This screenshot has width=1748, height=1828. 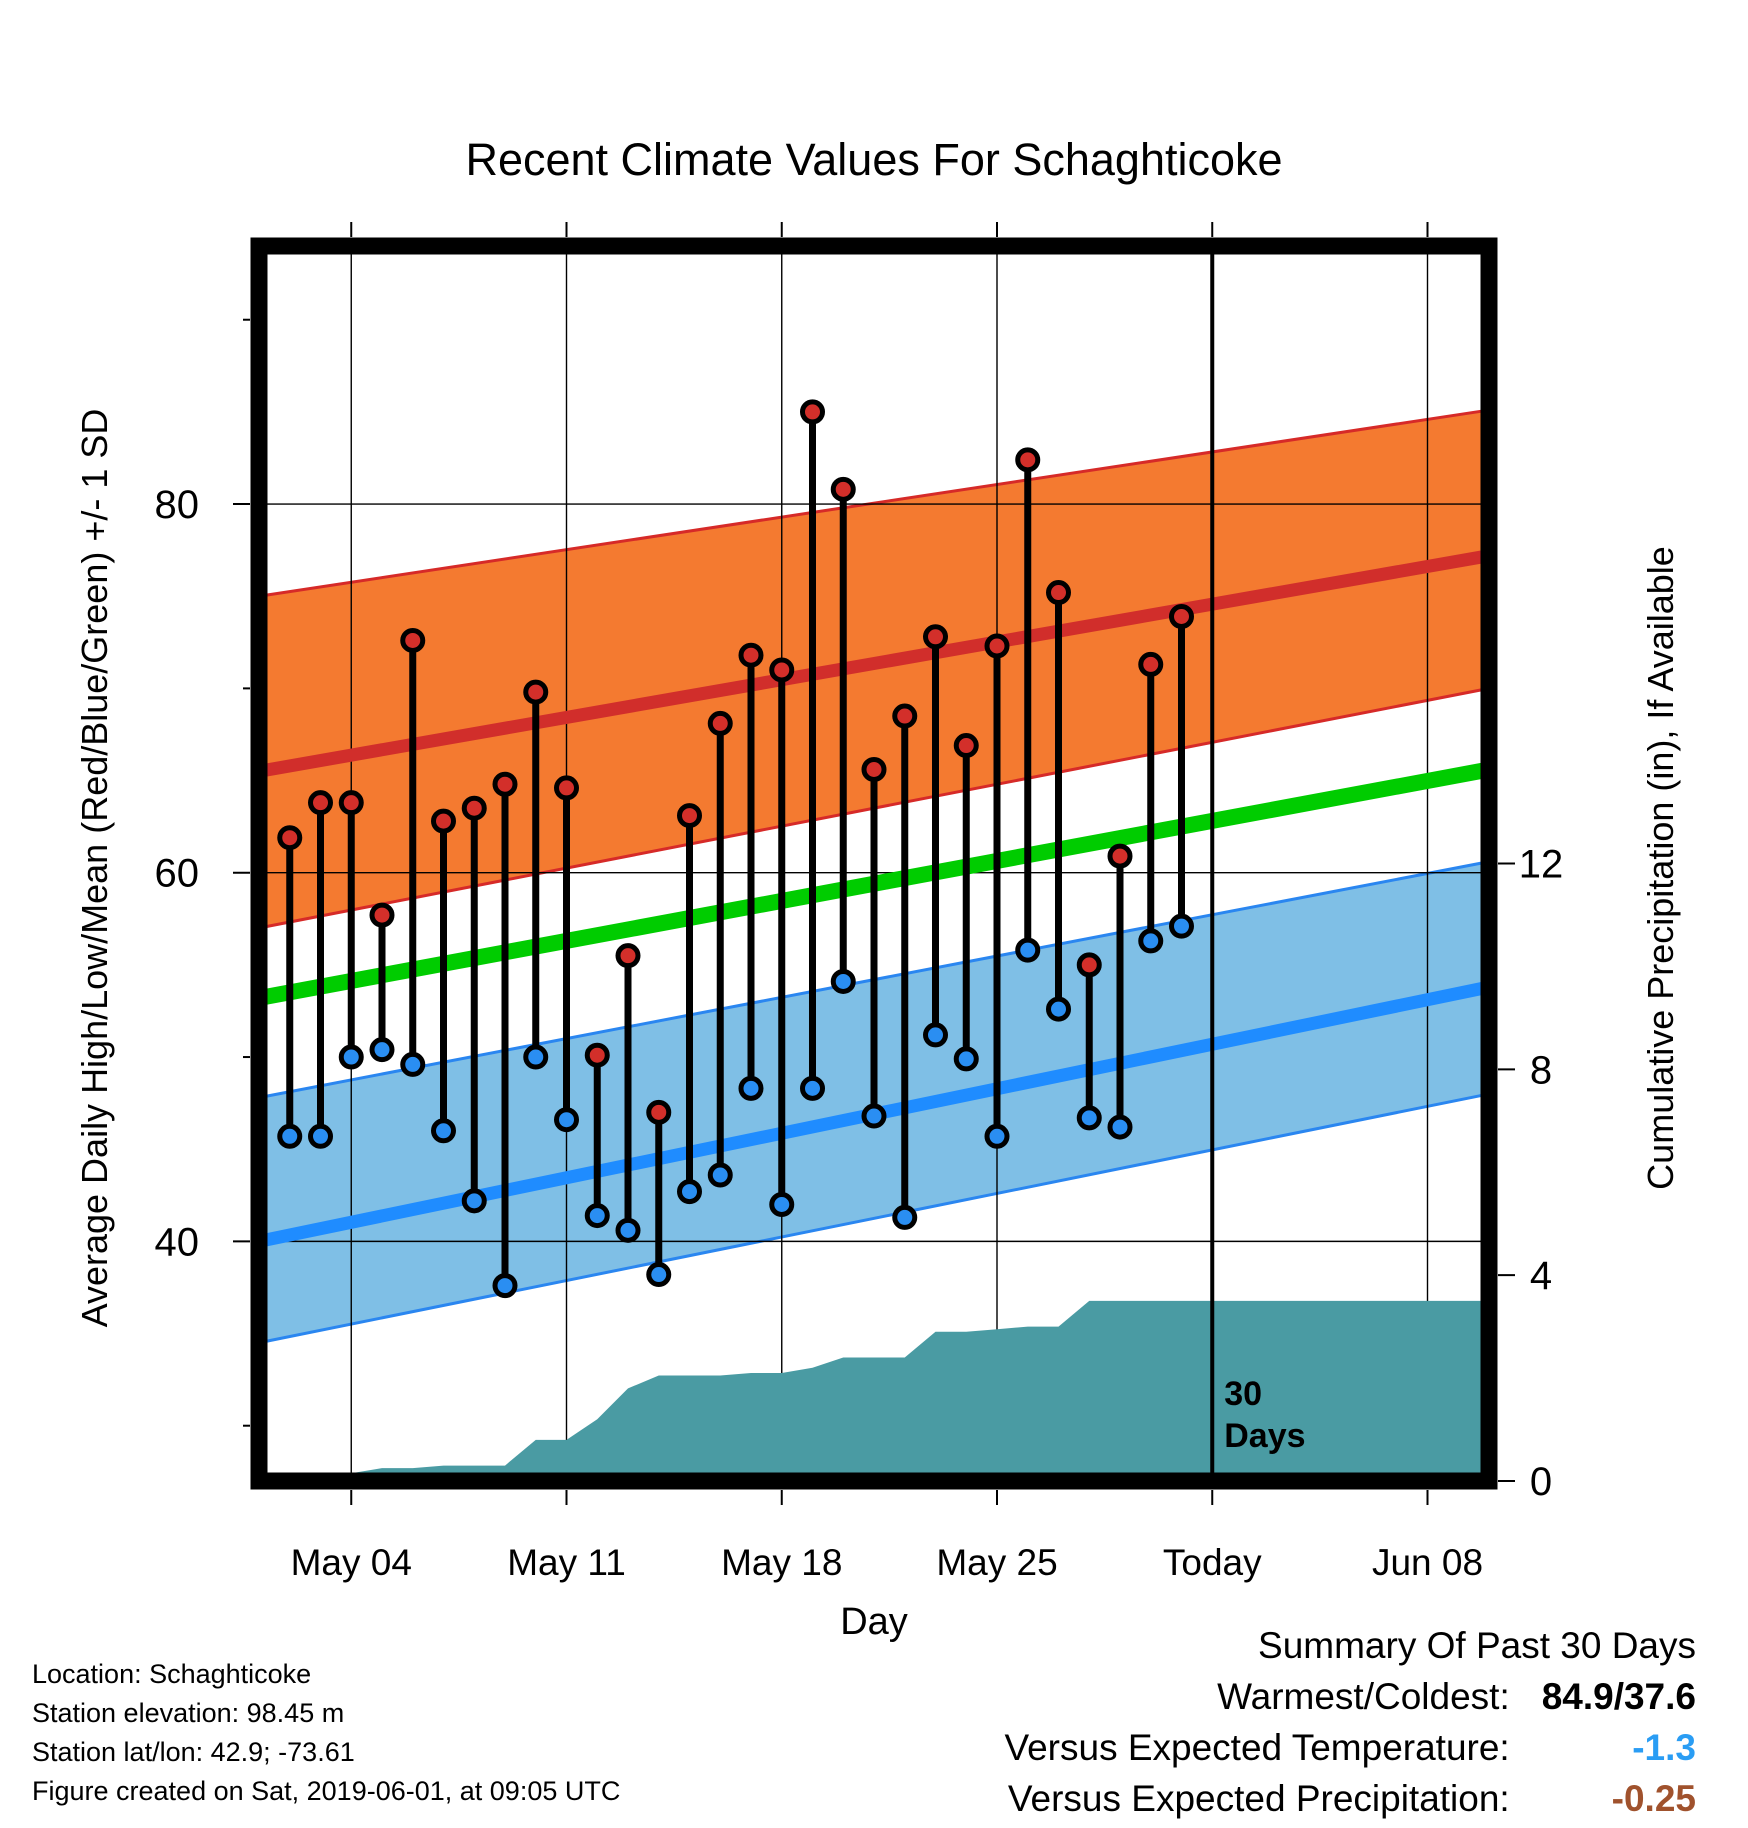 I want to click on summary-title: Summary Of Past 30 Days, so click(x=1477, y=1645).